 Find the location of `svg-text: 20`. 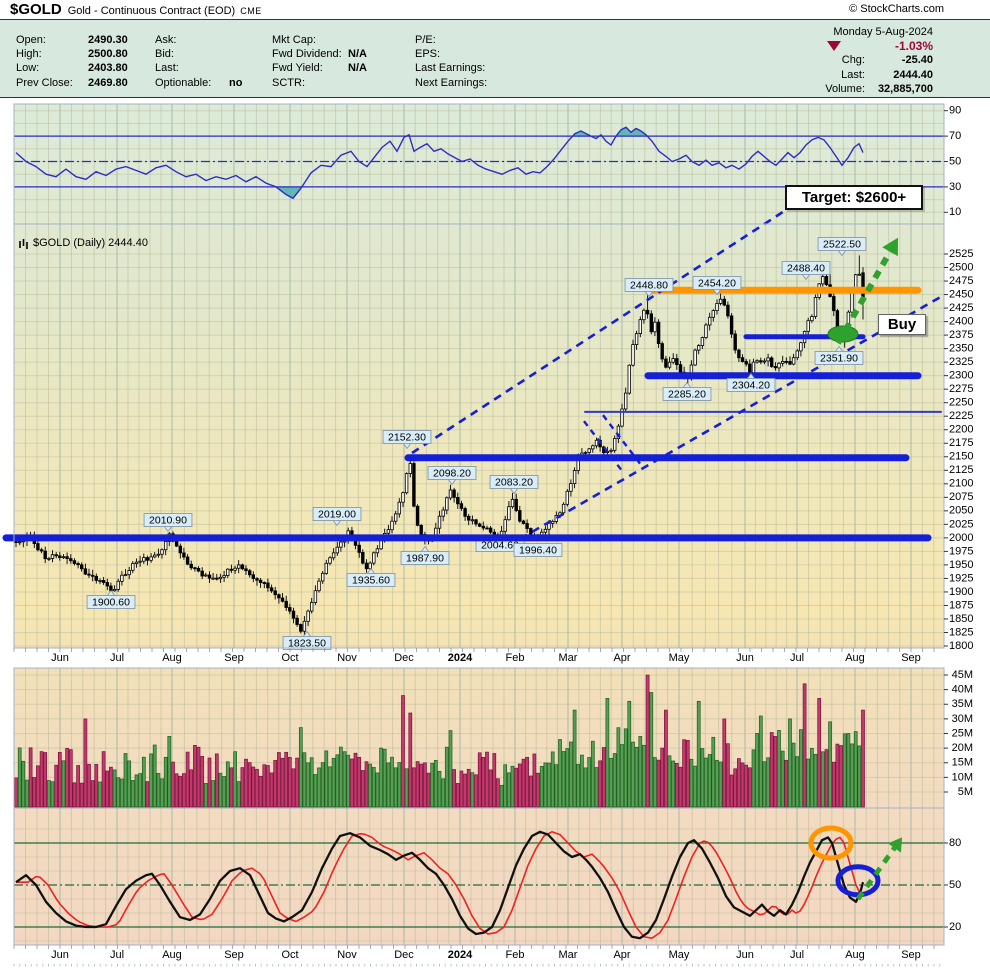

svg-text: 20 is located at coordinates (955, 927).